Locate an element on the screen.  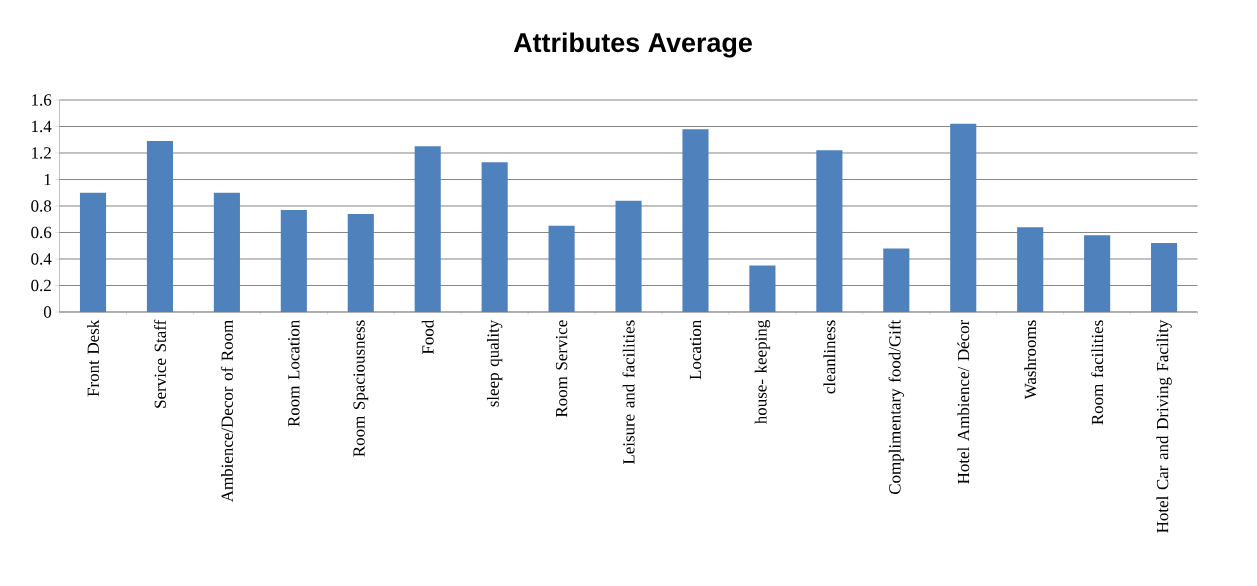
x-tick-label: cleanliness is located at coordinates (829, 357).